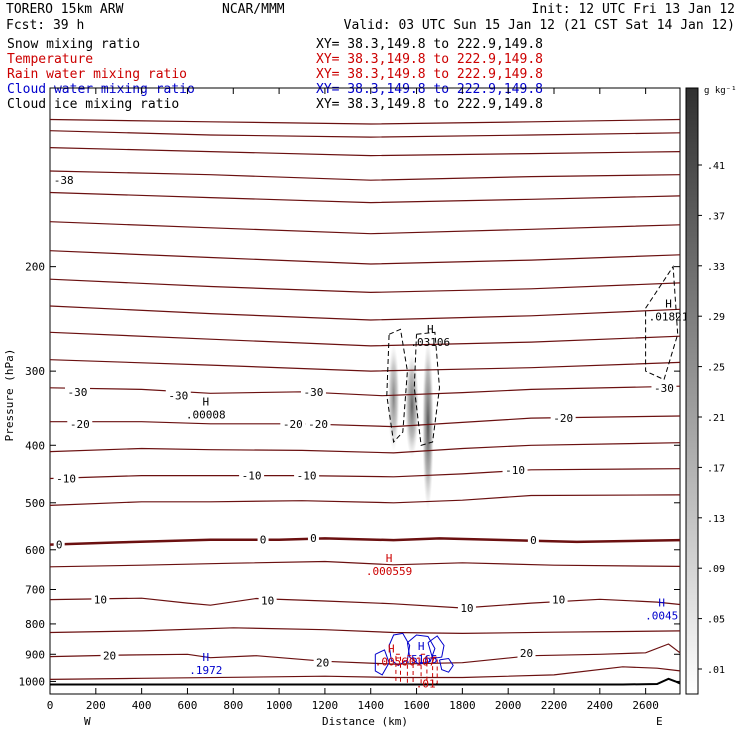 The height and width of the screenshot is (740, 740). What do you see at coordinates (421, 659) in the screenshot?
I see `extremum-value: .5165` at bounding box center [421, 659].